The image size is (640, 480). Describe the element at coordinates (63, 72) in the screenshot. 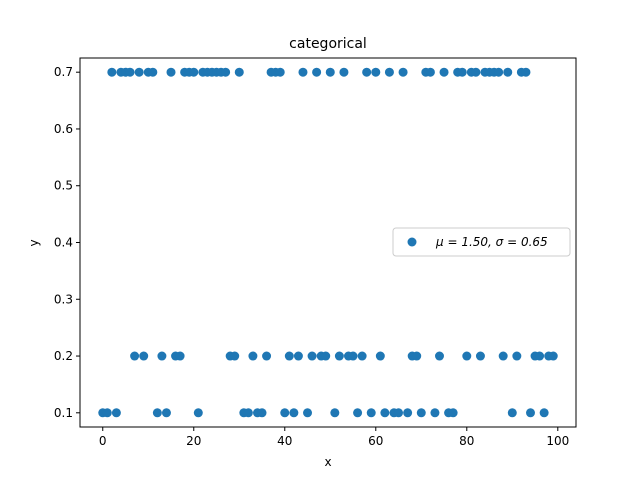

I see `y-tick-label: 0.7` at that location.